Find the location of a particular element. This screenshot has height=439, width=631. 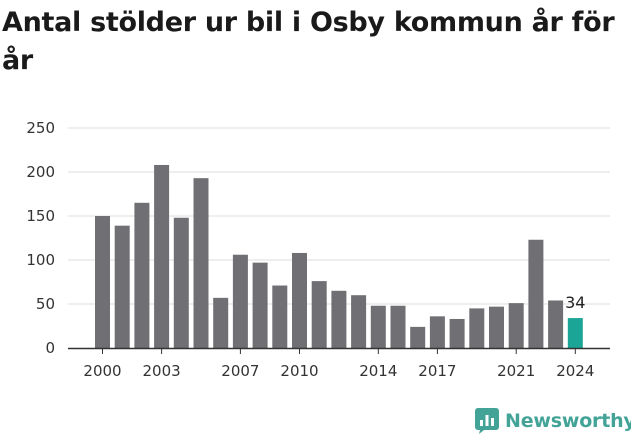

bar-2017 is located at coordinates (437, 332).